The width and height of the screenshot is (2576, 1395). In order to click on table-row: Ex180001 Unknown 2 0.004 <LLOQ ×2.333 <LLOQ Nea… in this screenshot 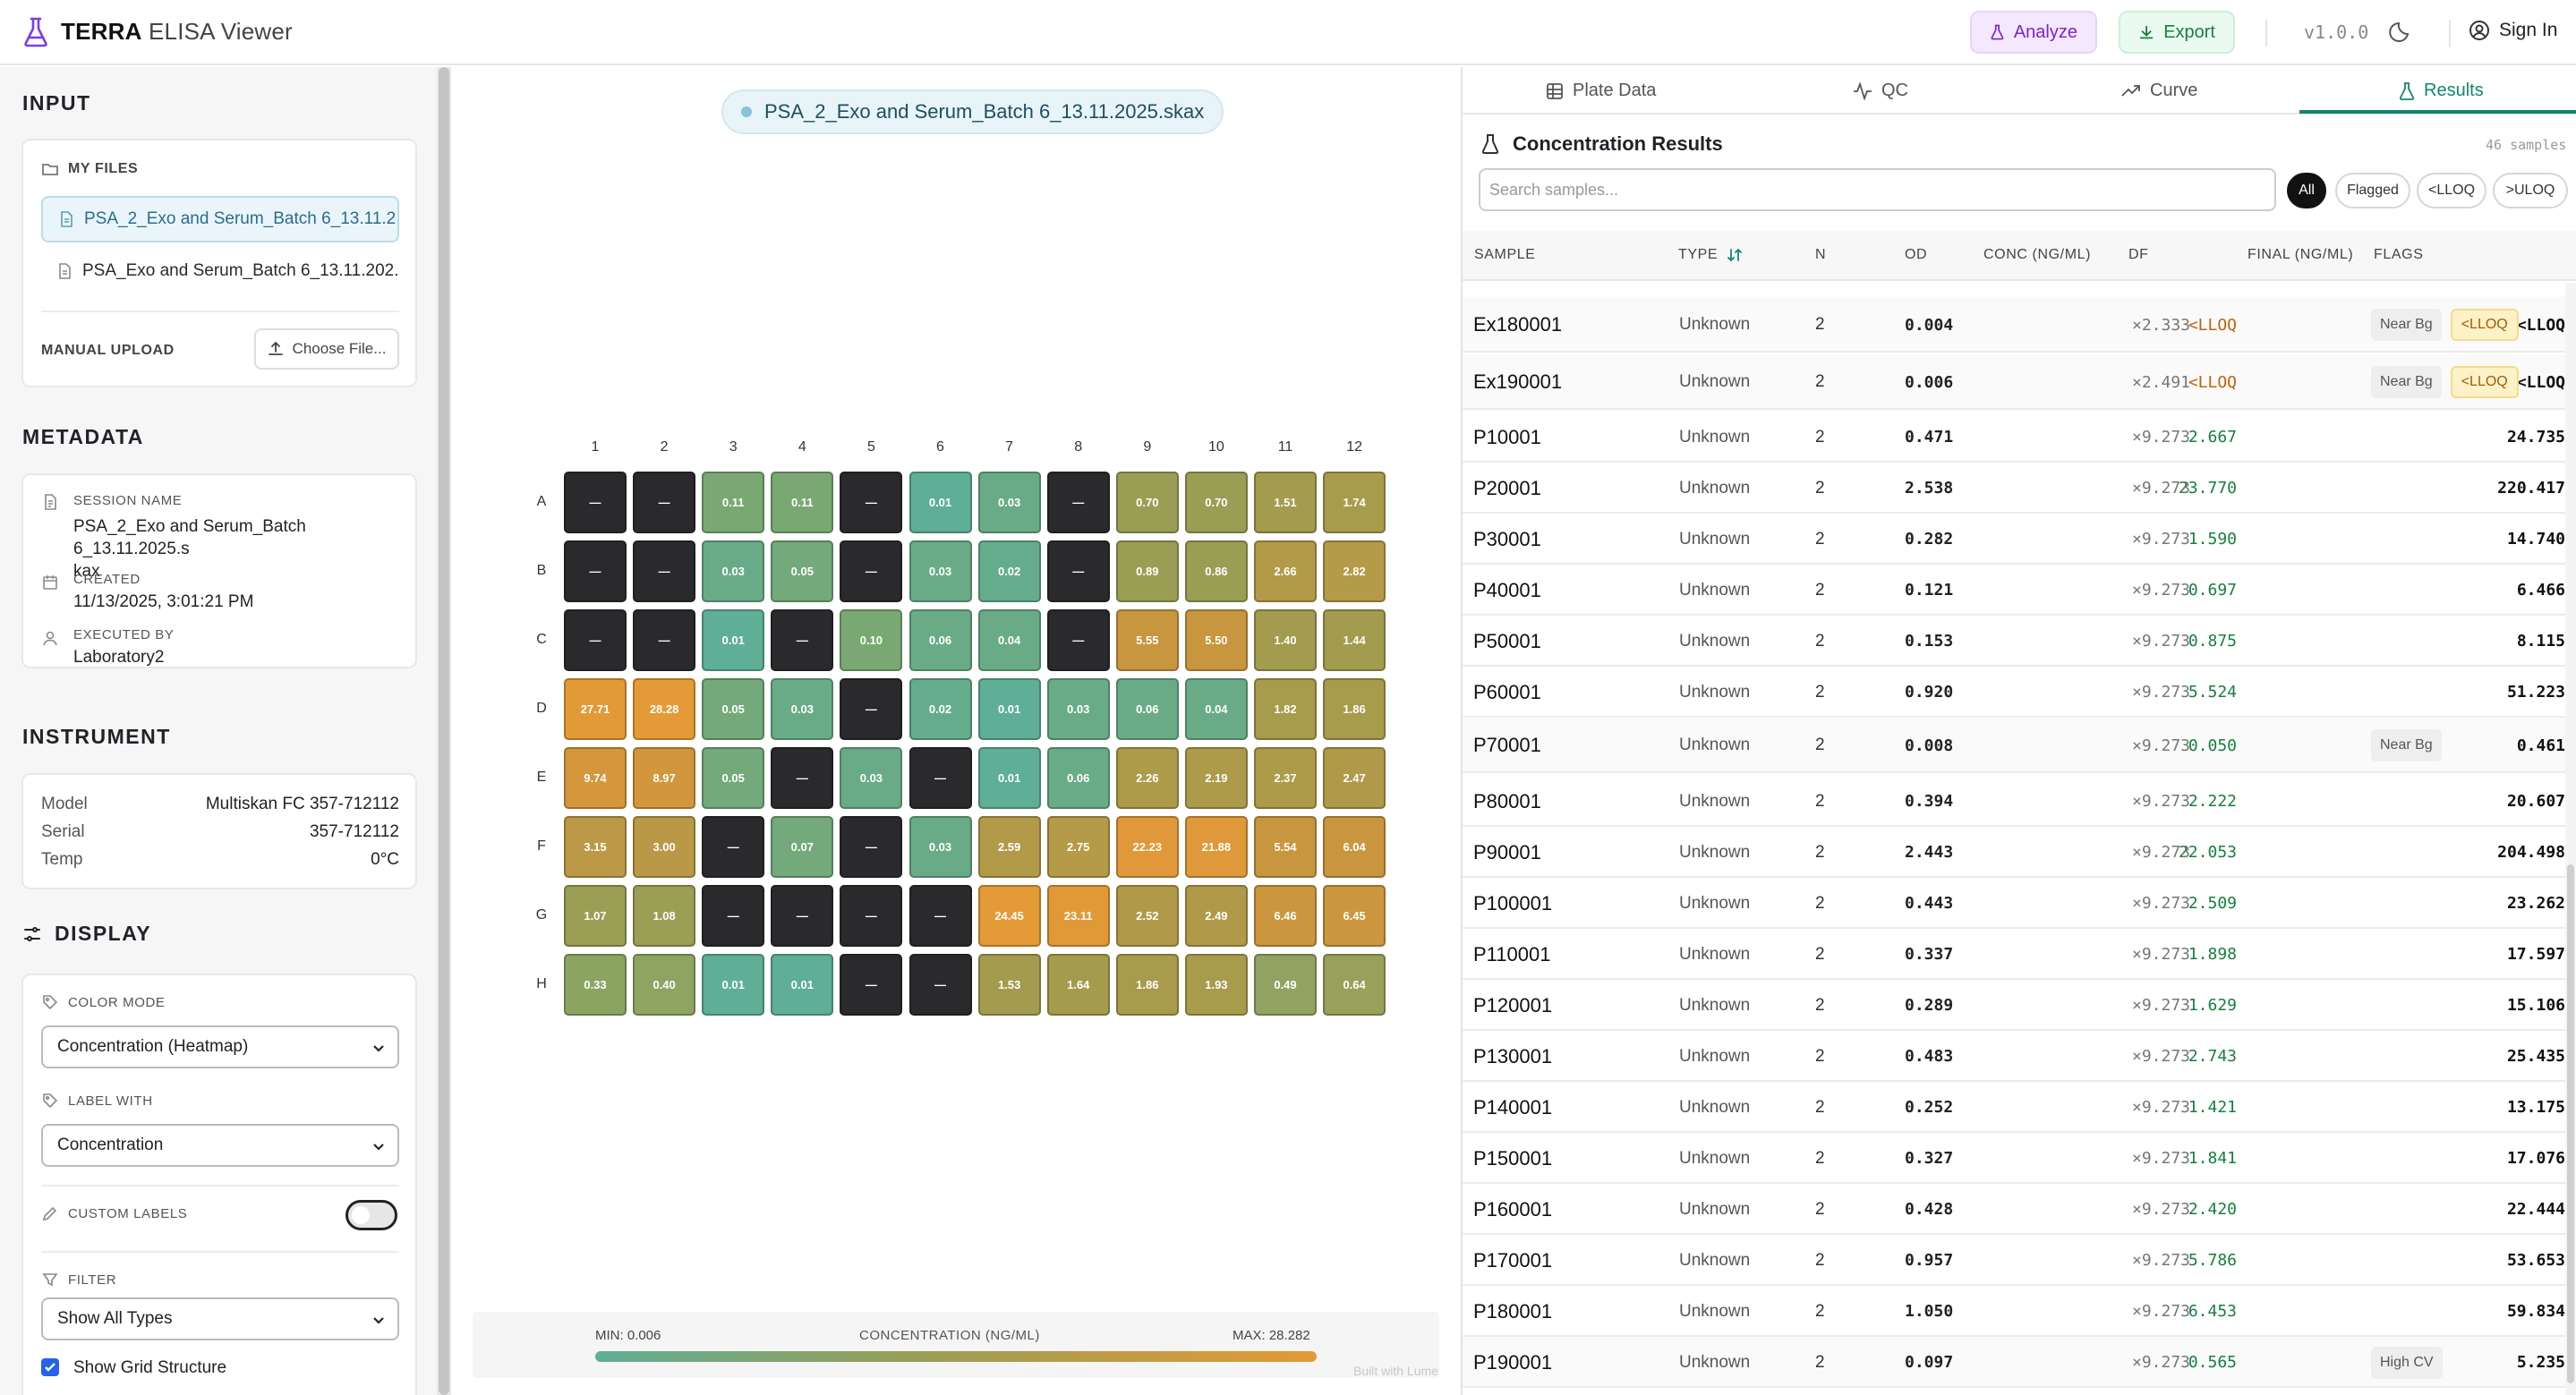, I will do `click(2017, 325)`.